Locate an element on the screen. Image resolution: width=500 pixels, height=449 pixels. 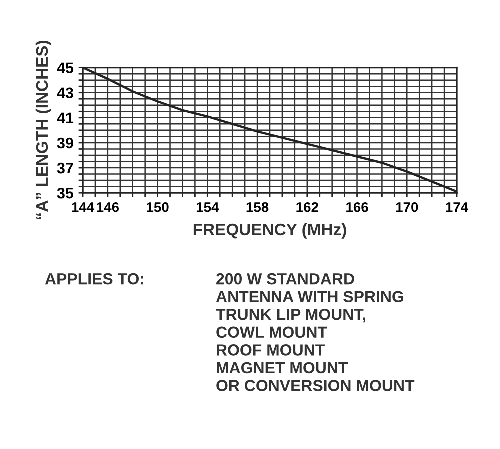
y-tick-label: 35 is located at coordinates (65, 193).